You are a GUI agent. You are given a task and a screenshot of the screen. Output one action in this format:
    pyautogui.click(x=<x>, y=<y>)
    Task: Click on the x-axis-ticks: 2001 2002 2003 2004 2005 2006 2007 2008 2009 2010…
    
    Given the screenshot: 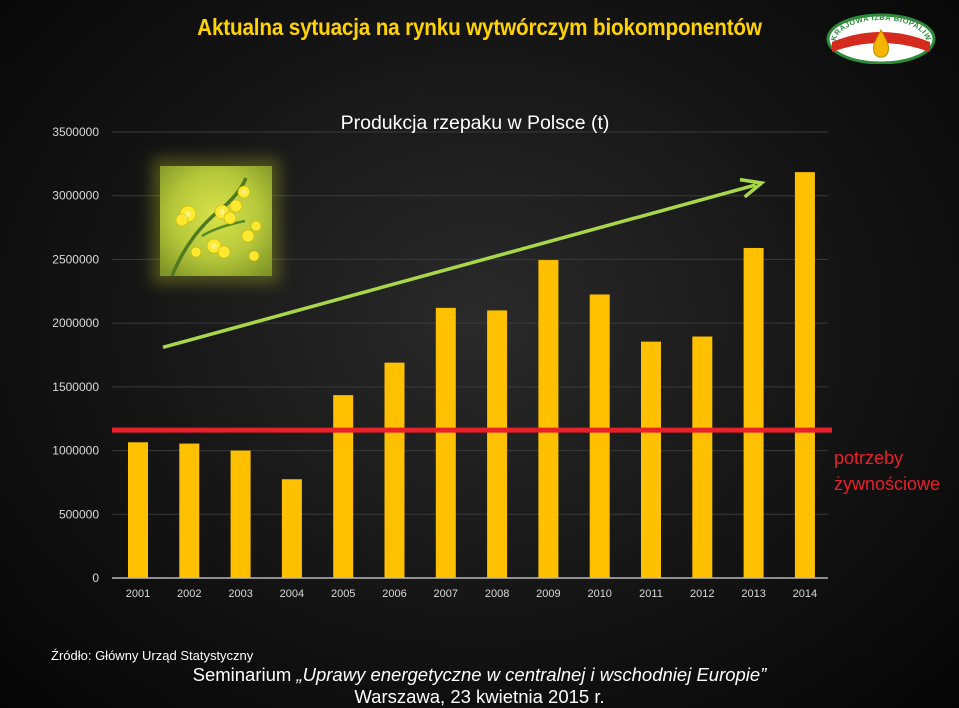 What is the action you would take?
    pyautogui.click(x=471, y=594)
    